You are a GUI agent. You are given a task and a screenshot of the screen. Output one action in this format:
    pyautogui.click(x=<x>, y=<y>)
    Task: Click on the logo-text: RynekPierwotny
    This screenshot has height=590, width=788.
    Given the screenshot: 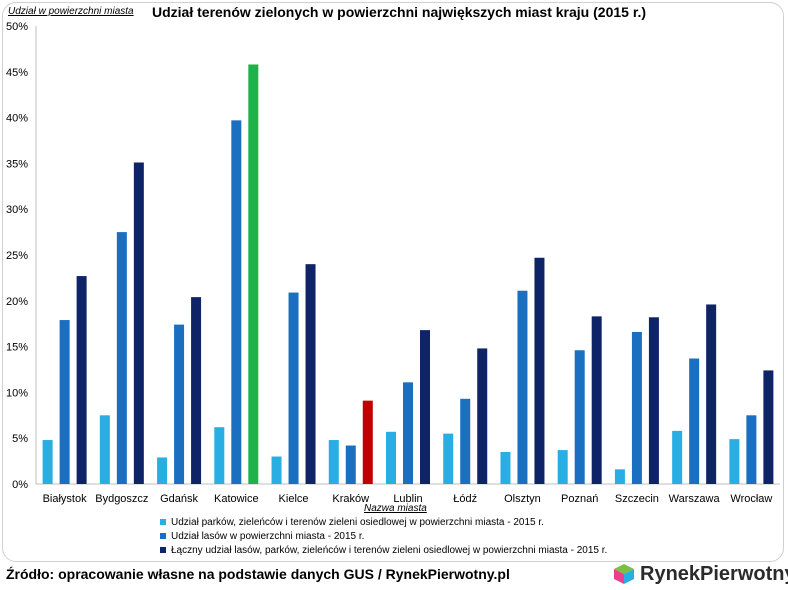 What is the action you would take?
    pyautogui.click(x=714, y=573)
    